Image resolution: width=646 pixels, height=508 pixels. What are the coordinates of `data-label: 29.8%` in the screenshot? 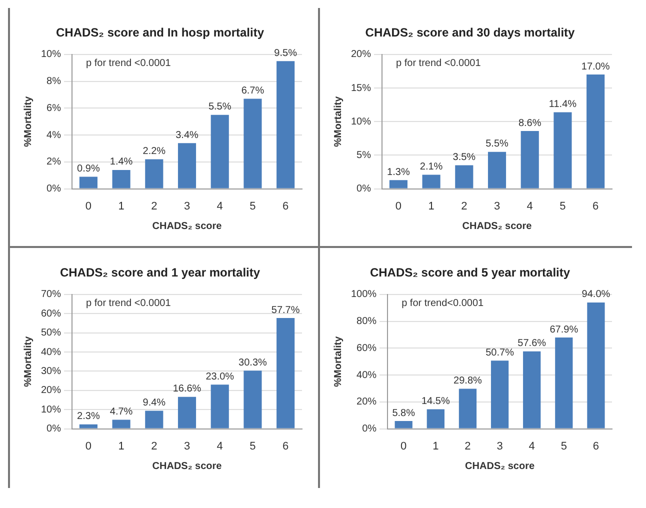 It's located at (468, 381).